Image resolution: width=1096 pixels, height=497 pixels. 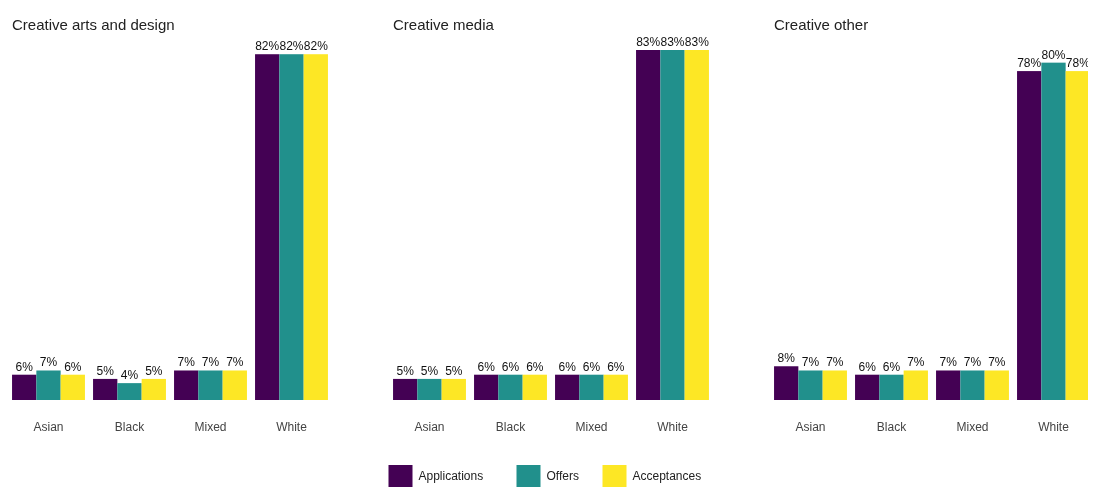 I want to click on legend-label: Acceptances, so click(x=667, y=476).